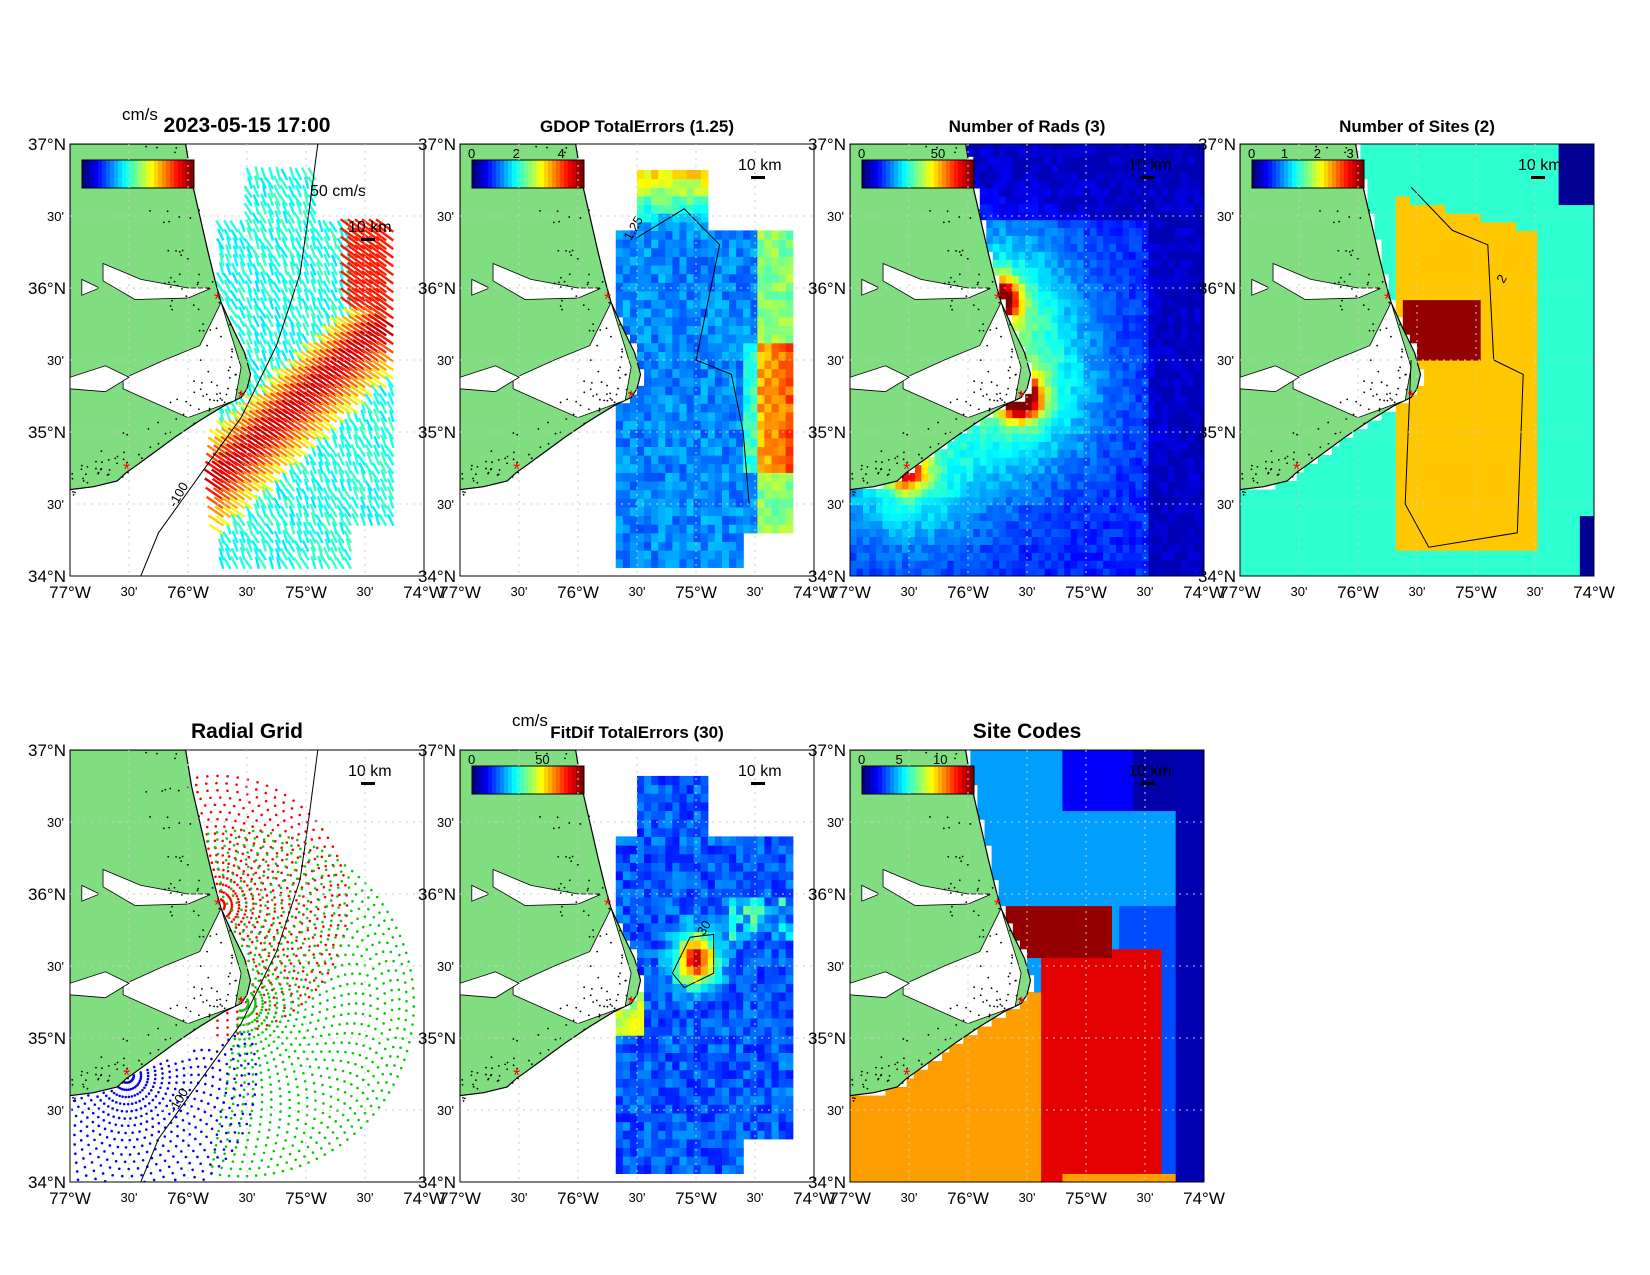 This screenshot has height=1275, width=1650. I want to click on lon-minor-tick-label: 30', so click(755, 591).